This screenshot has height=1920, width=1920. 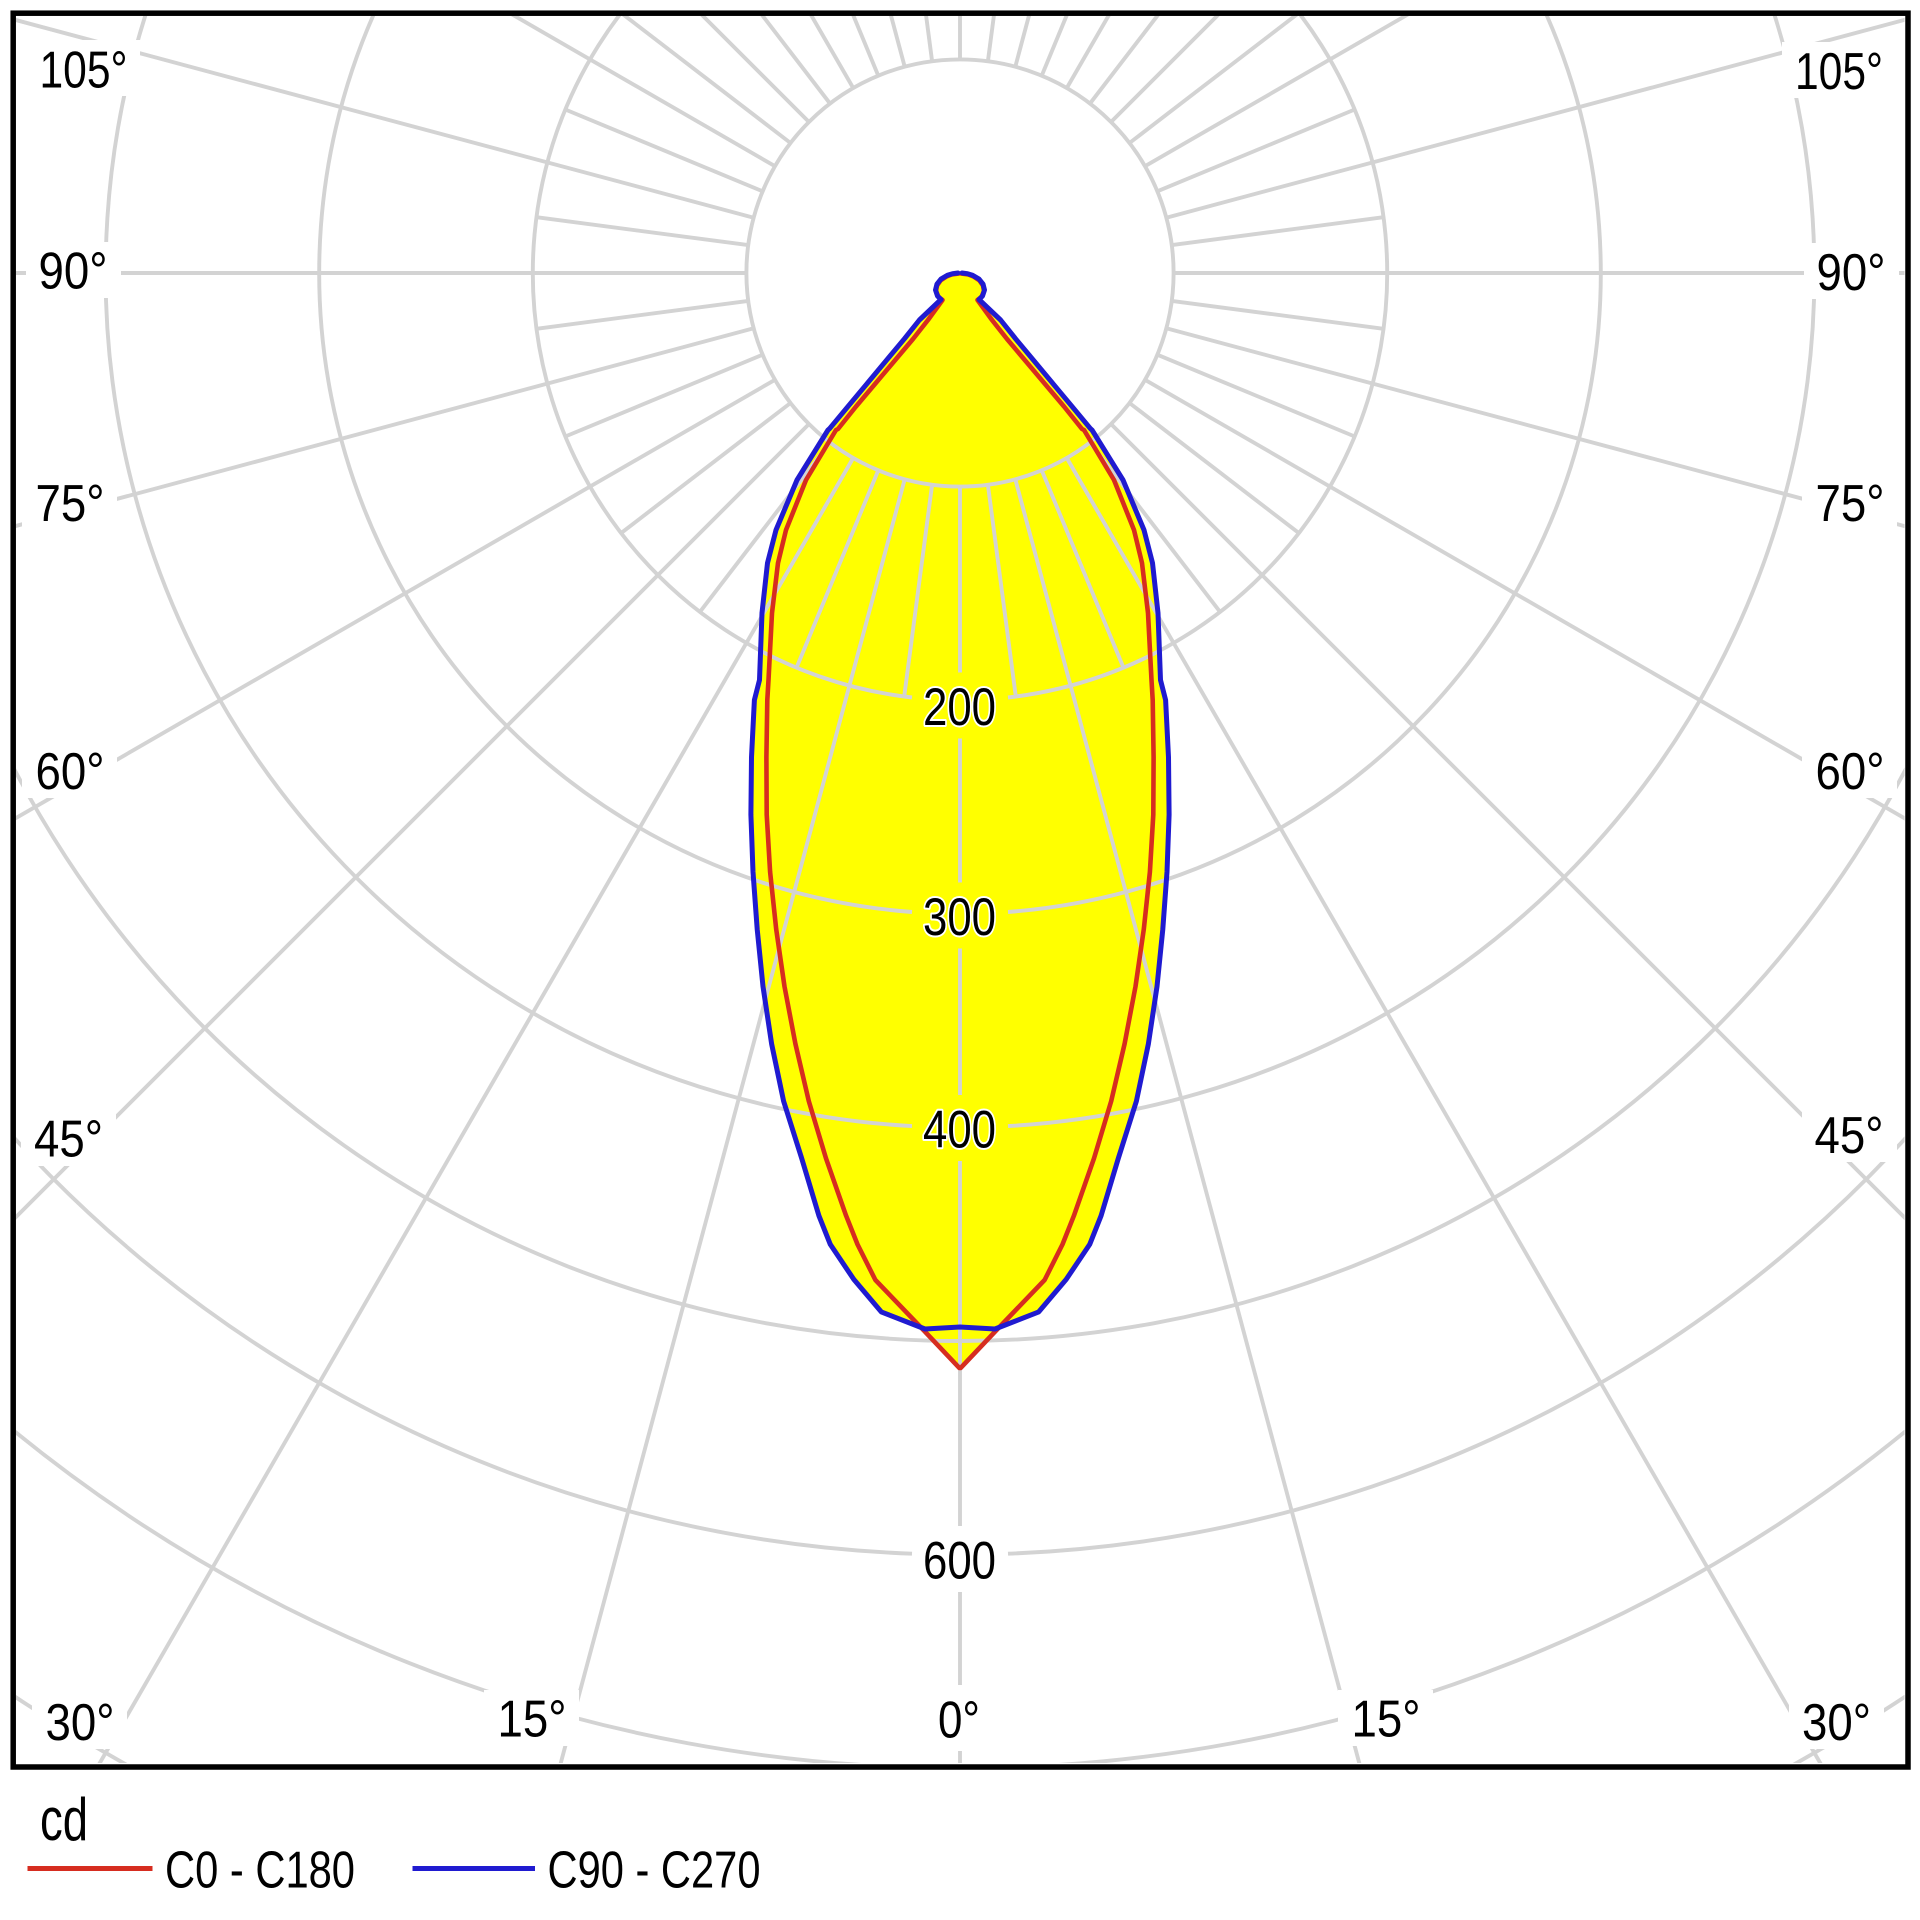 I want to click on svg-text: 600, so click(x=959, y=1561).